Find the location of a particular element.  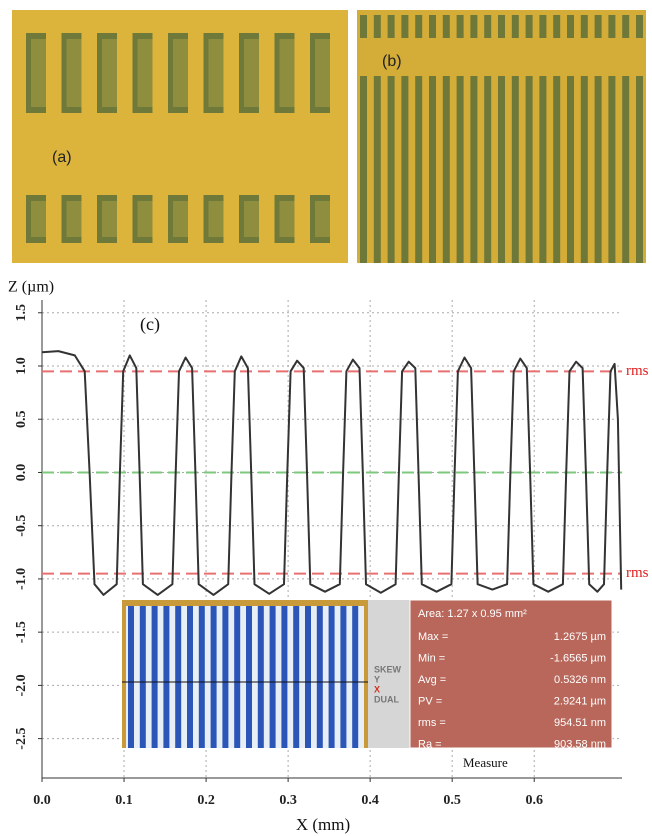

stat-value: 2.9241 µm is located at coordinates (580, 701).